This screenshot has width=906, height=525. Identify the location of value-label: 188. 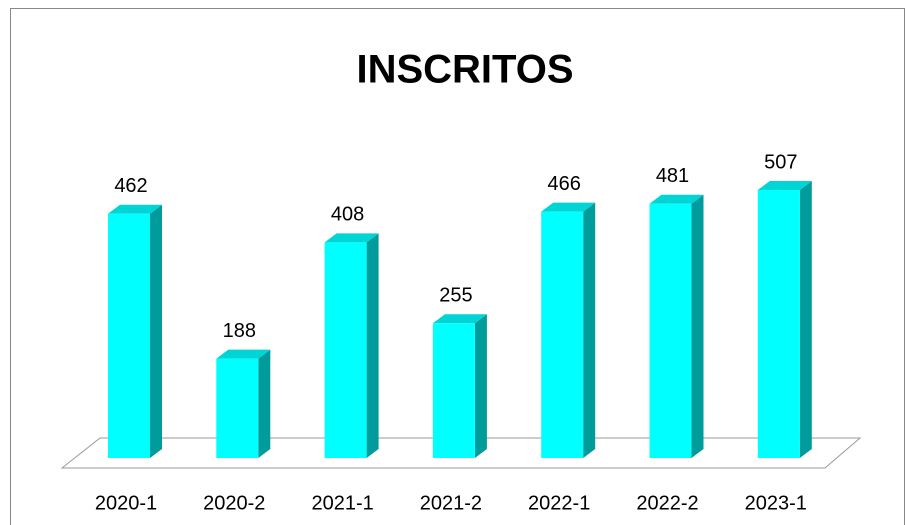
(239, 331).